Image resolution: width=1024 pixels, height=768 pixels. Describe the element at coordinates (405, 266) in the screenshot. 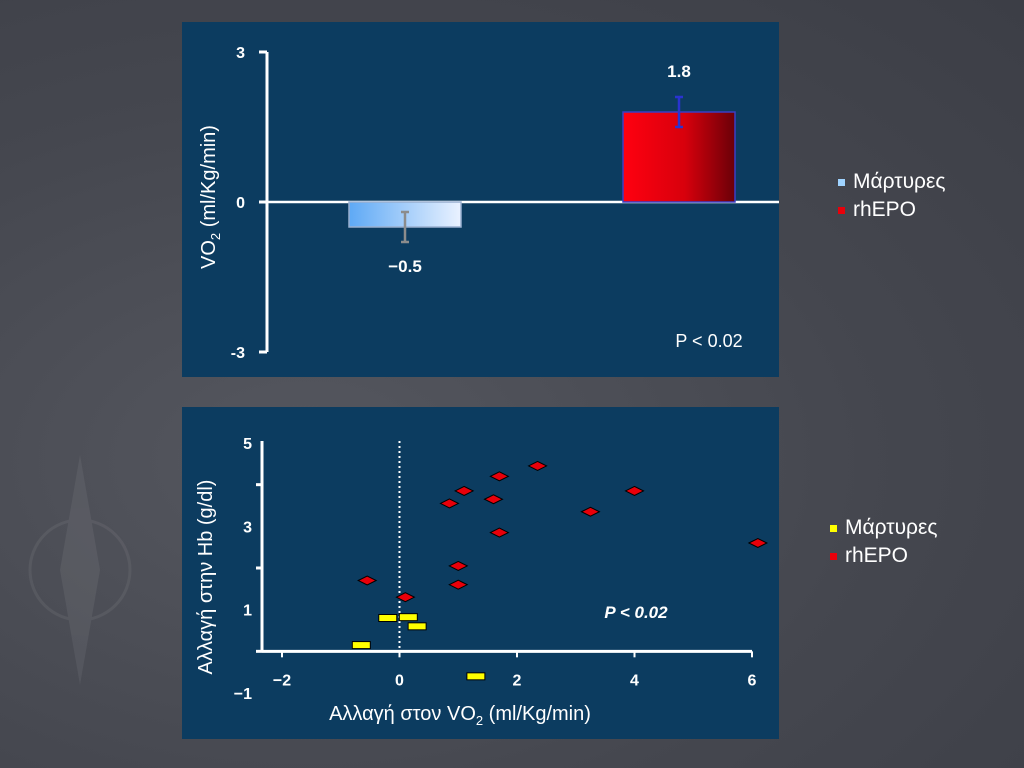

I see `bar-value-label: −0.5` at that location.